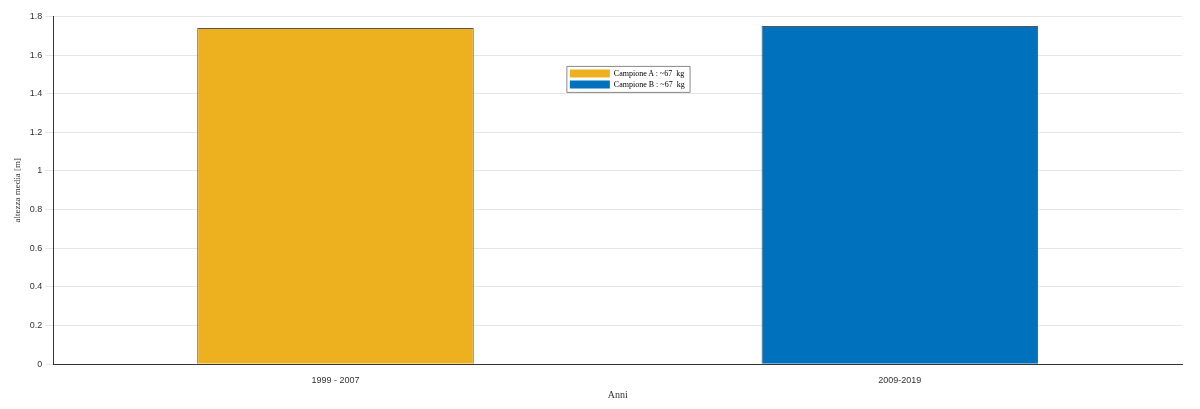 This screenshot has height=409, width=1200. Describe the element at coordinates (36, 54) in the screenshot. I see `y-tick-label: 1.6` at that location.